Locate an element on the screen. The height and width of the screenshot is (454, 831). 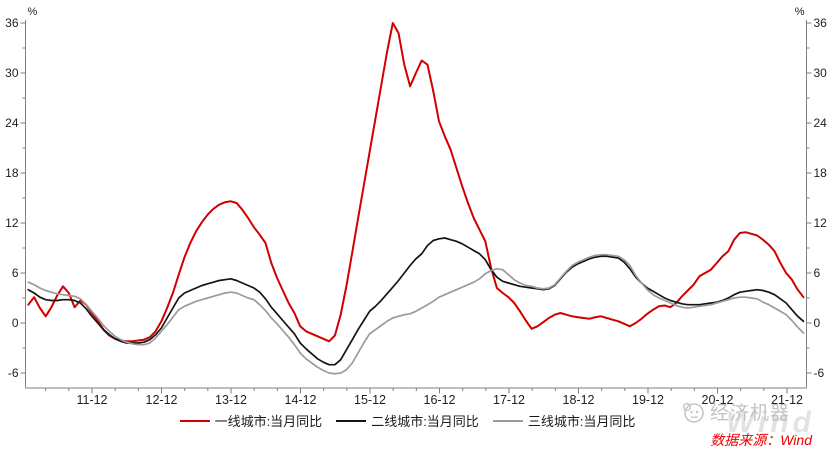
svg-text: 16-12 is located at coordinates (440, 400).